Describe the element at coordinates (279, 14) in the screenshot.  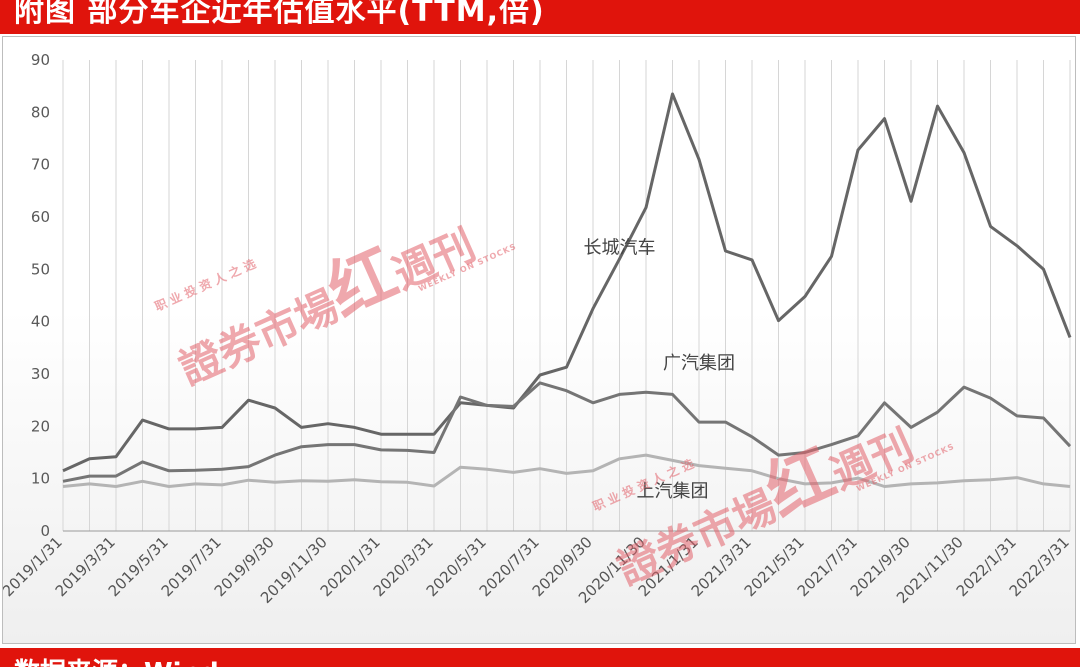
I see `figure-title: 附图 部分车企近年估值水平(TTM,倍)` at that location.